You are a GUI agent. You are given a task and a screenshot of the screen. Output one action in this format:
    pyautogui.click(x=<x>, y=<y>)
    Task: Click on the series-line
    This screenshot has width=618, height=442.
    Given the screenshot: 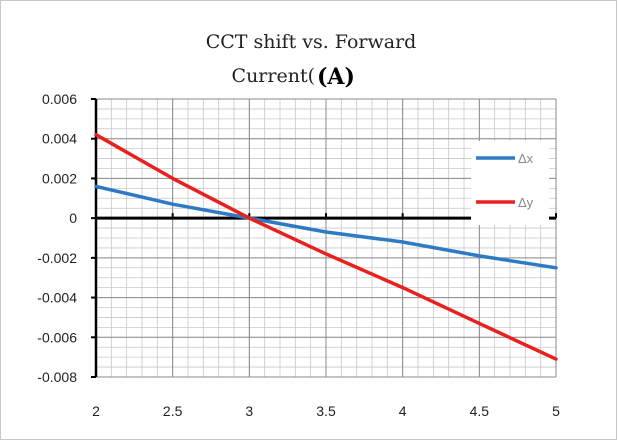 What is the action you would take?
    pyautogui.click(x=326, y=227)
    